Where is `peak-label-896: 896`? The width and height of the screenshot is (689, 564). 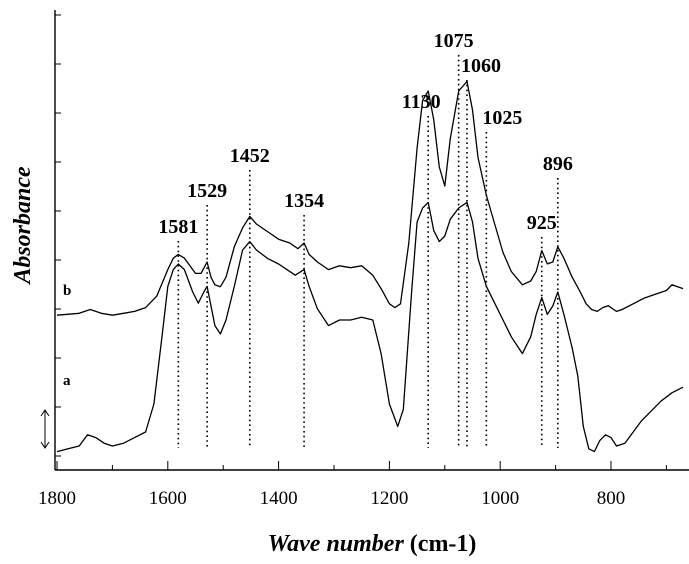
peak-label-896: 896 is located at coordinates (558, 164).